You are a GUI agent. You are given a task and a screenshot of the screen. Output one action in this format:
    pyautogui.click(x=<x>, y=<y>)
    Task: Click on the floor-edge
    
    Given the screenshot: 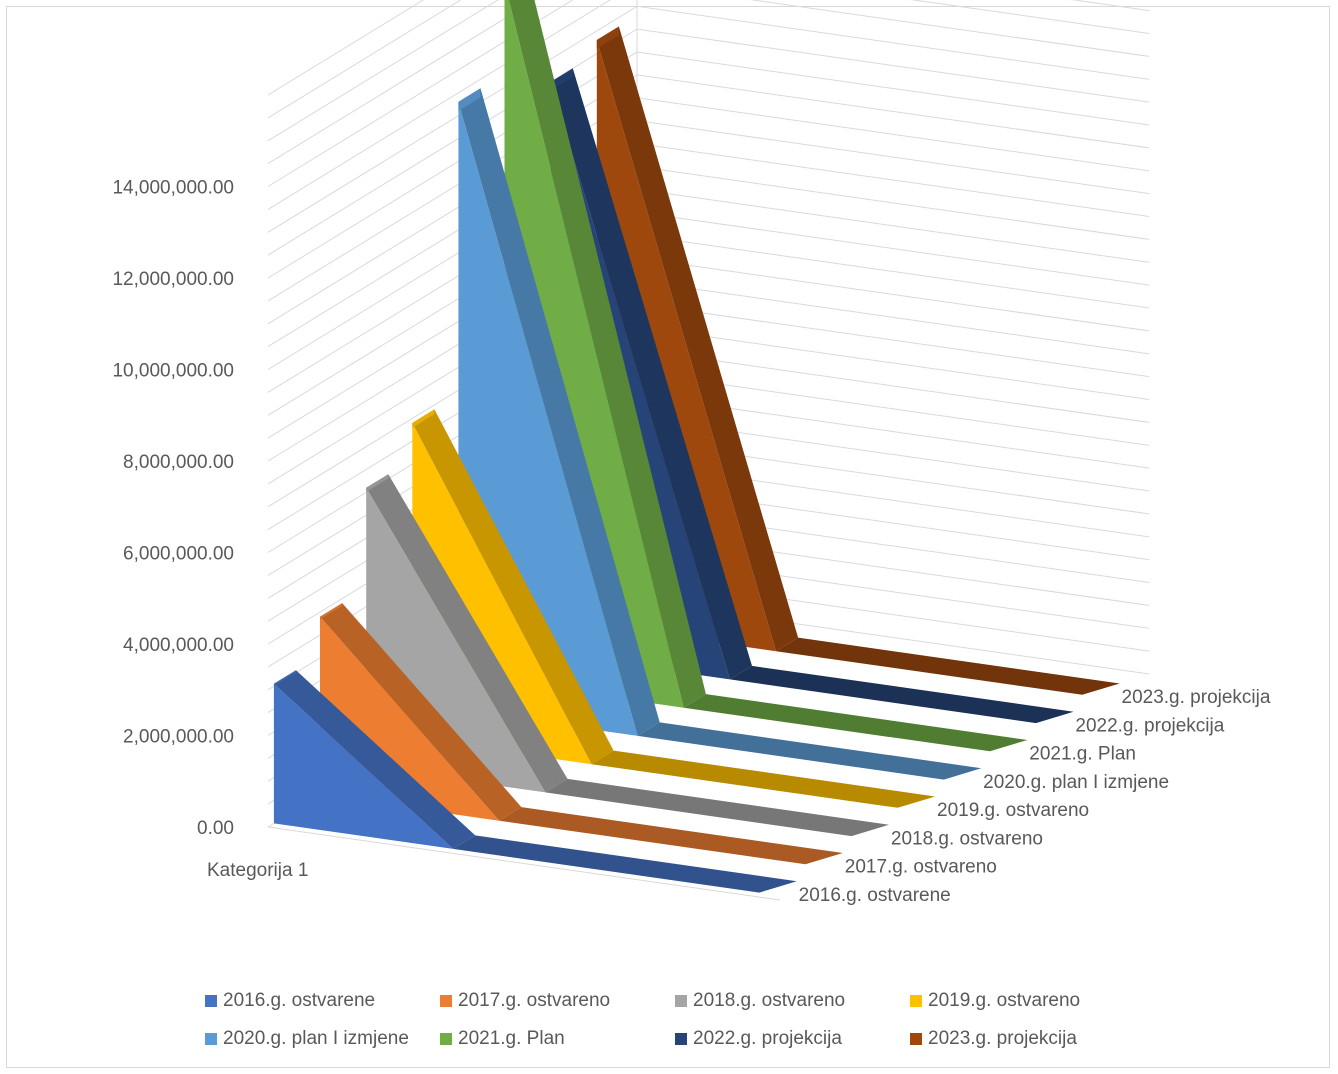 What is the action you would take?
    pyautogui.click(x=524, y=863)
    